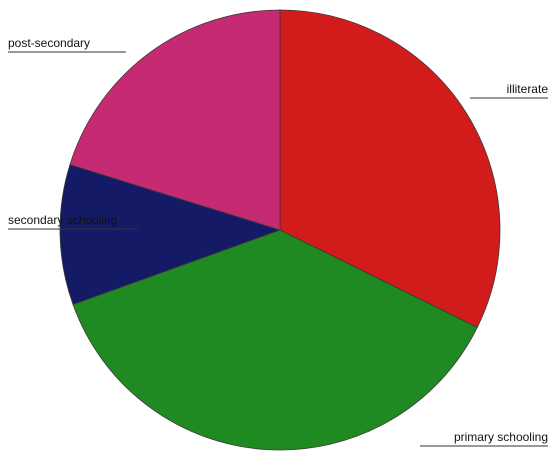  I want to click on slice-label-primary-schooling: primary schooling, so click(501, 437).